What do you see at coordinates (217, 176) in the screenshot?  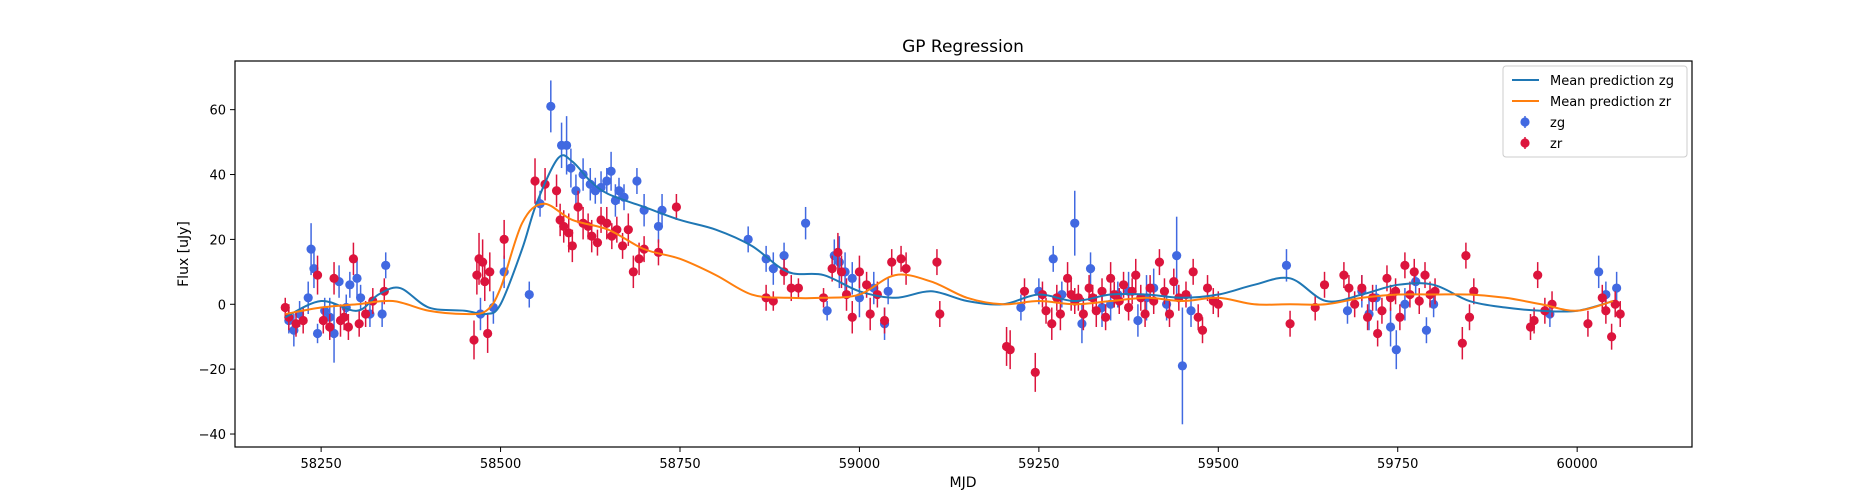 I see `y-tick-label: 40` at bounding box center [217, 176].